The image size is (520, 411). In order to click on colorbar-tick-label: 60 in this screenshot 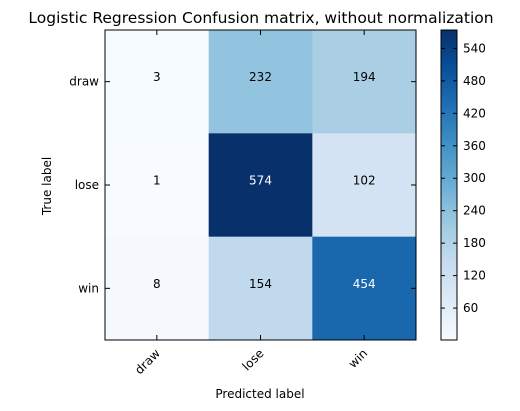, I will do `click(470, 308)`.